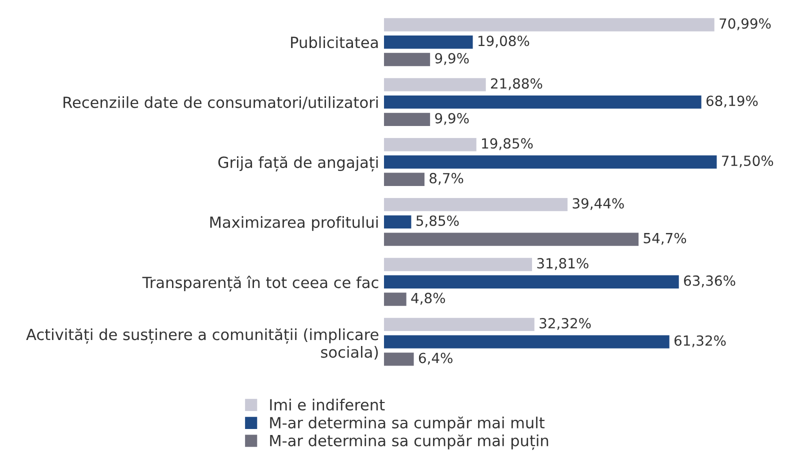  Describe the element at coordinates (327, 404) in the screenshot. I see `legend-label: Imi e indiferent` at that location.